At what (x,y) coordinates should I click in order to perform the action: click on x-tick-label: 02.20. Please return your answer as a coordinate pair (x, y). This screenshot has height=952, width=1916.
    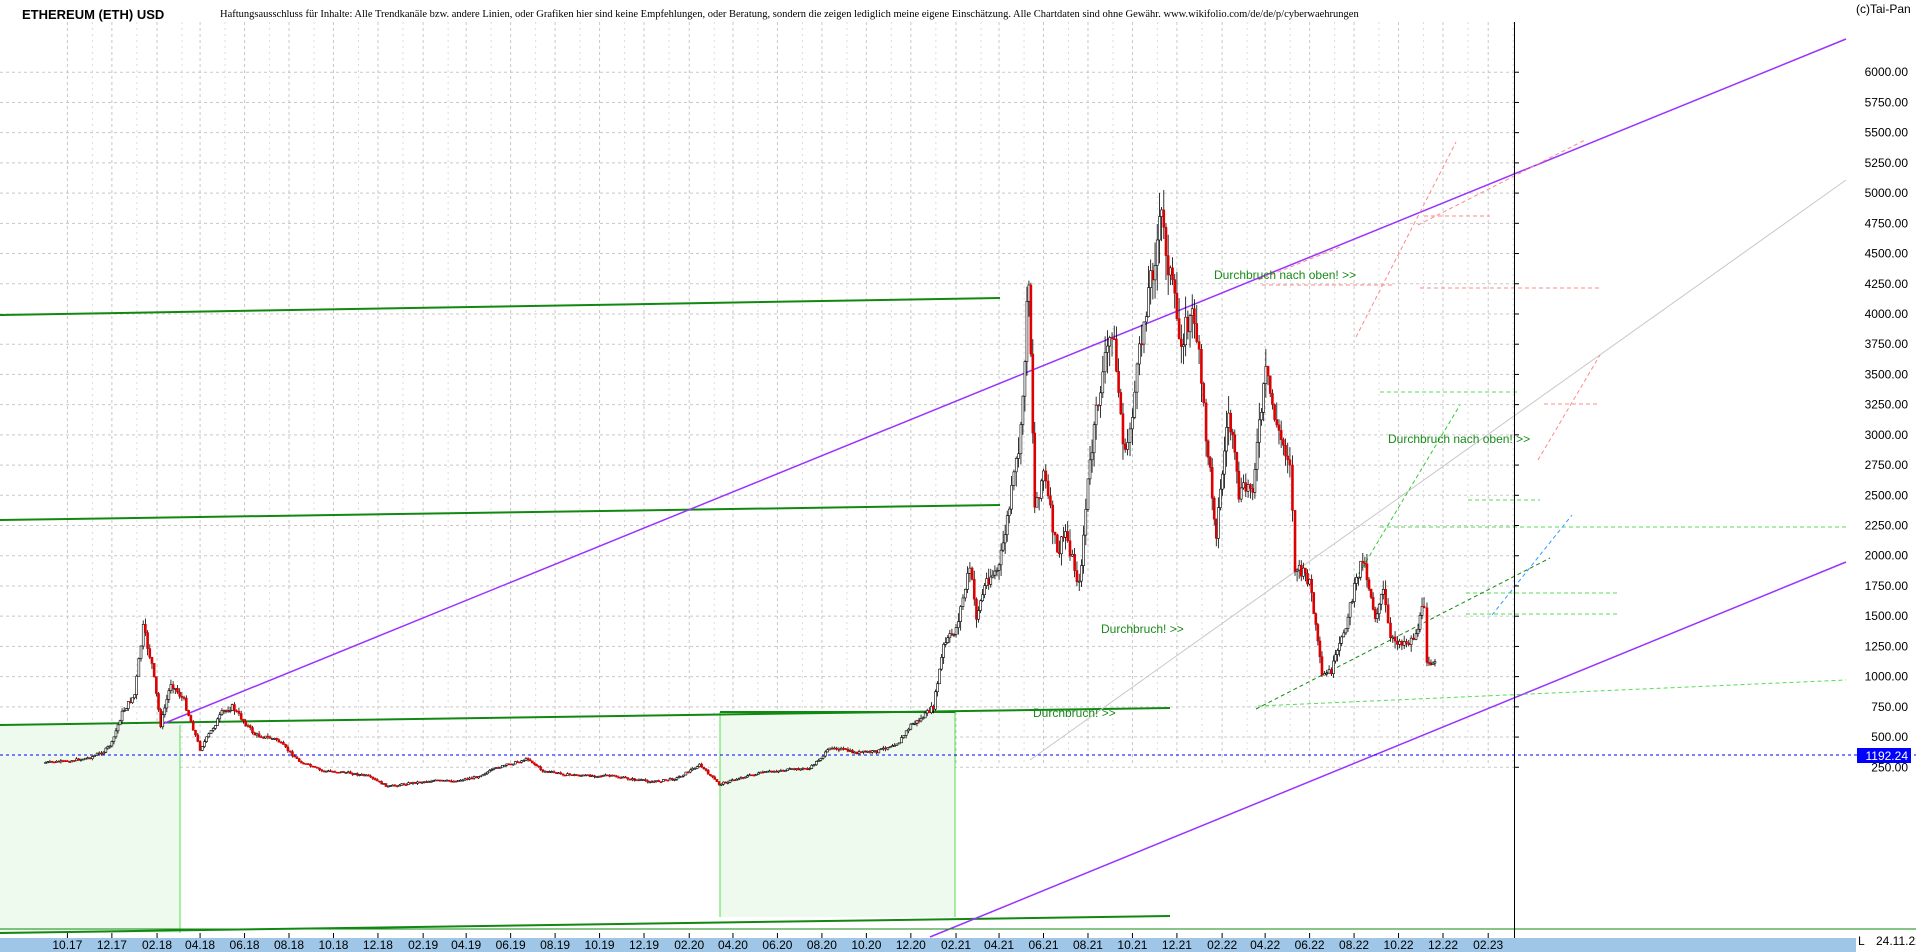
    Looking at the image, I should click on (689, 945).